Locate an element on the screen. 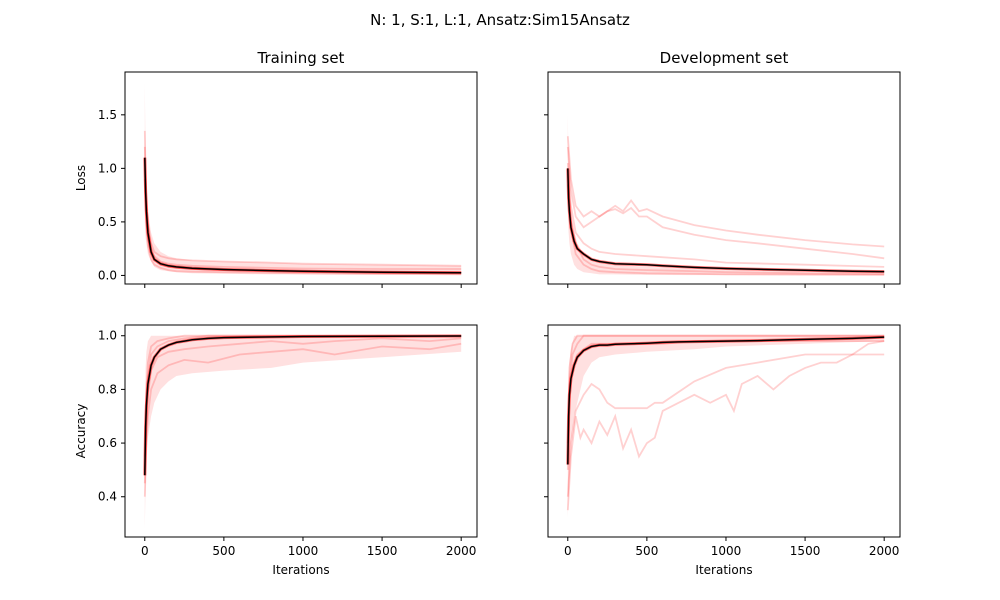 The height and width of the screenshot is (600, 1000). dev-accuracy-run-spread-band is located at coordinates (726, 427).